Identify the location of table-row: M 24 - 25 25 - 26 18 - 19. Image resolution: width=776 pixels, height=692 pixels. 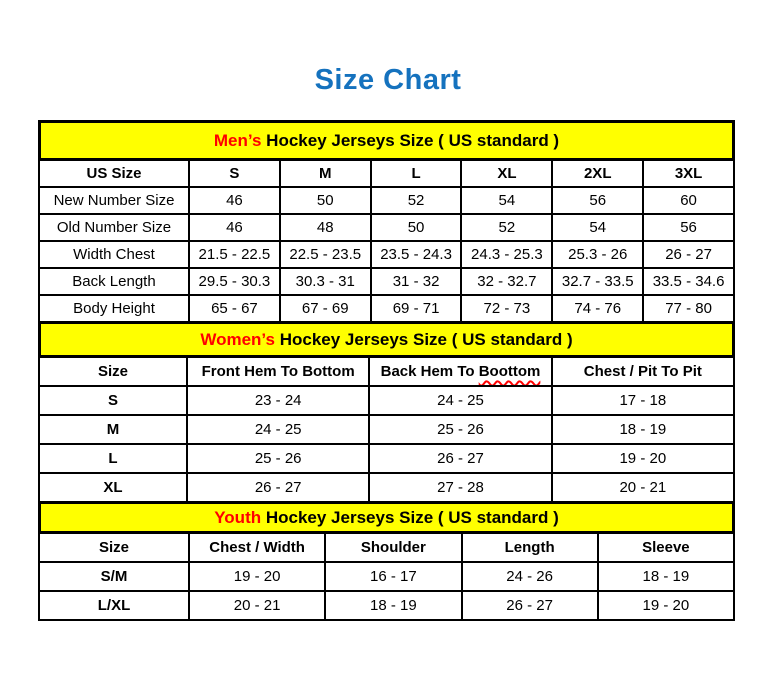
(387, 429).